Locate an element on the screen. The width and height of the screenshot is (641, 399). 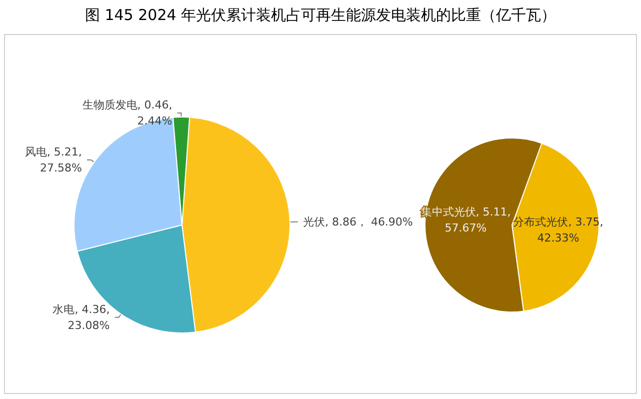
slice-label: 生物质发电, 0.46, 2.44% is located at coordinates (127, 113).